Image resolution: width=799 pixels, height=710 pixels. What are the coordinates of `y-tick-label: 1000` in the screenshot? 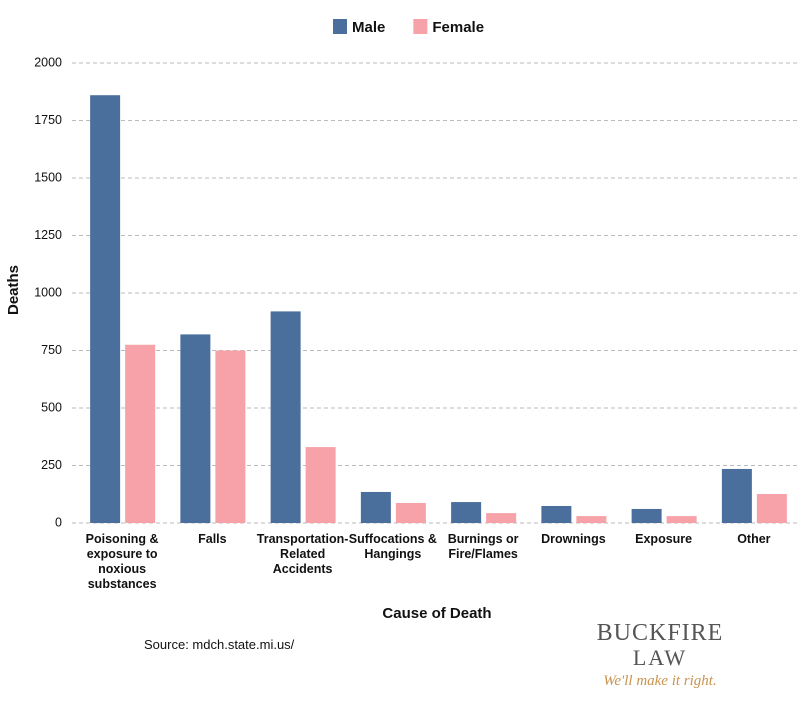 It's located at (48, 292).